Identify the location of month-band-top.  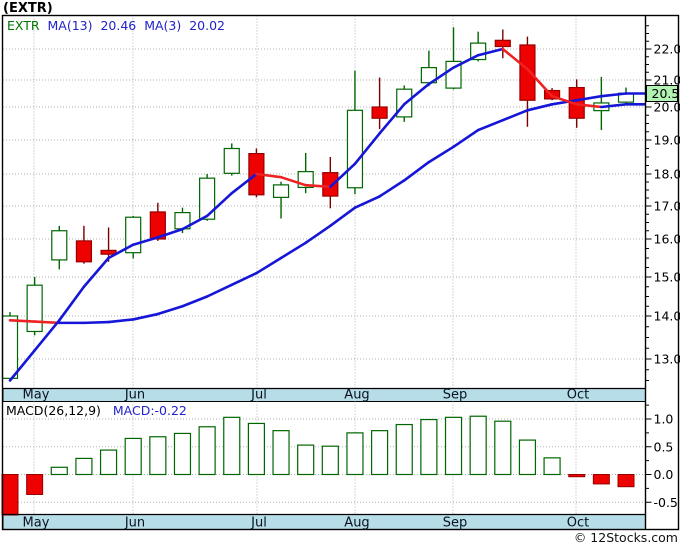
(324, 395).